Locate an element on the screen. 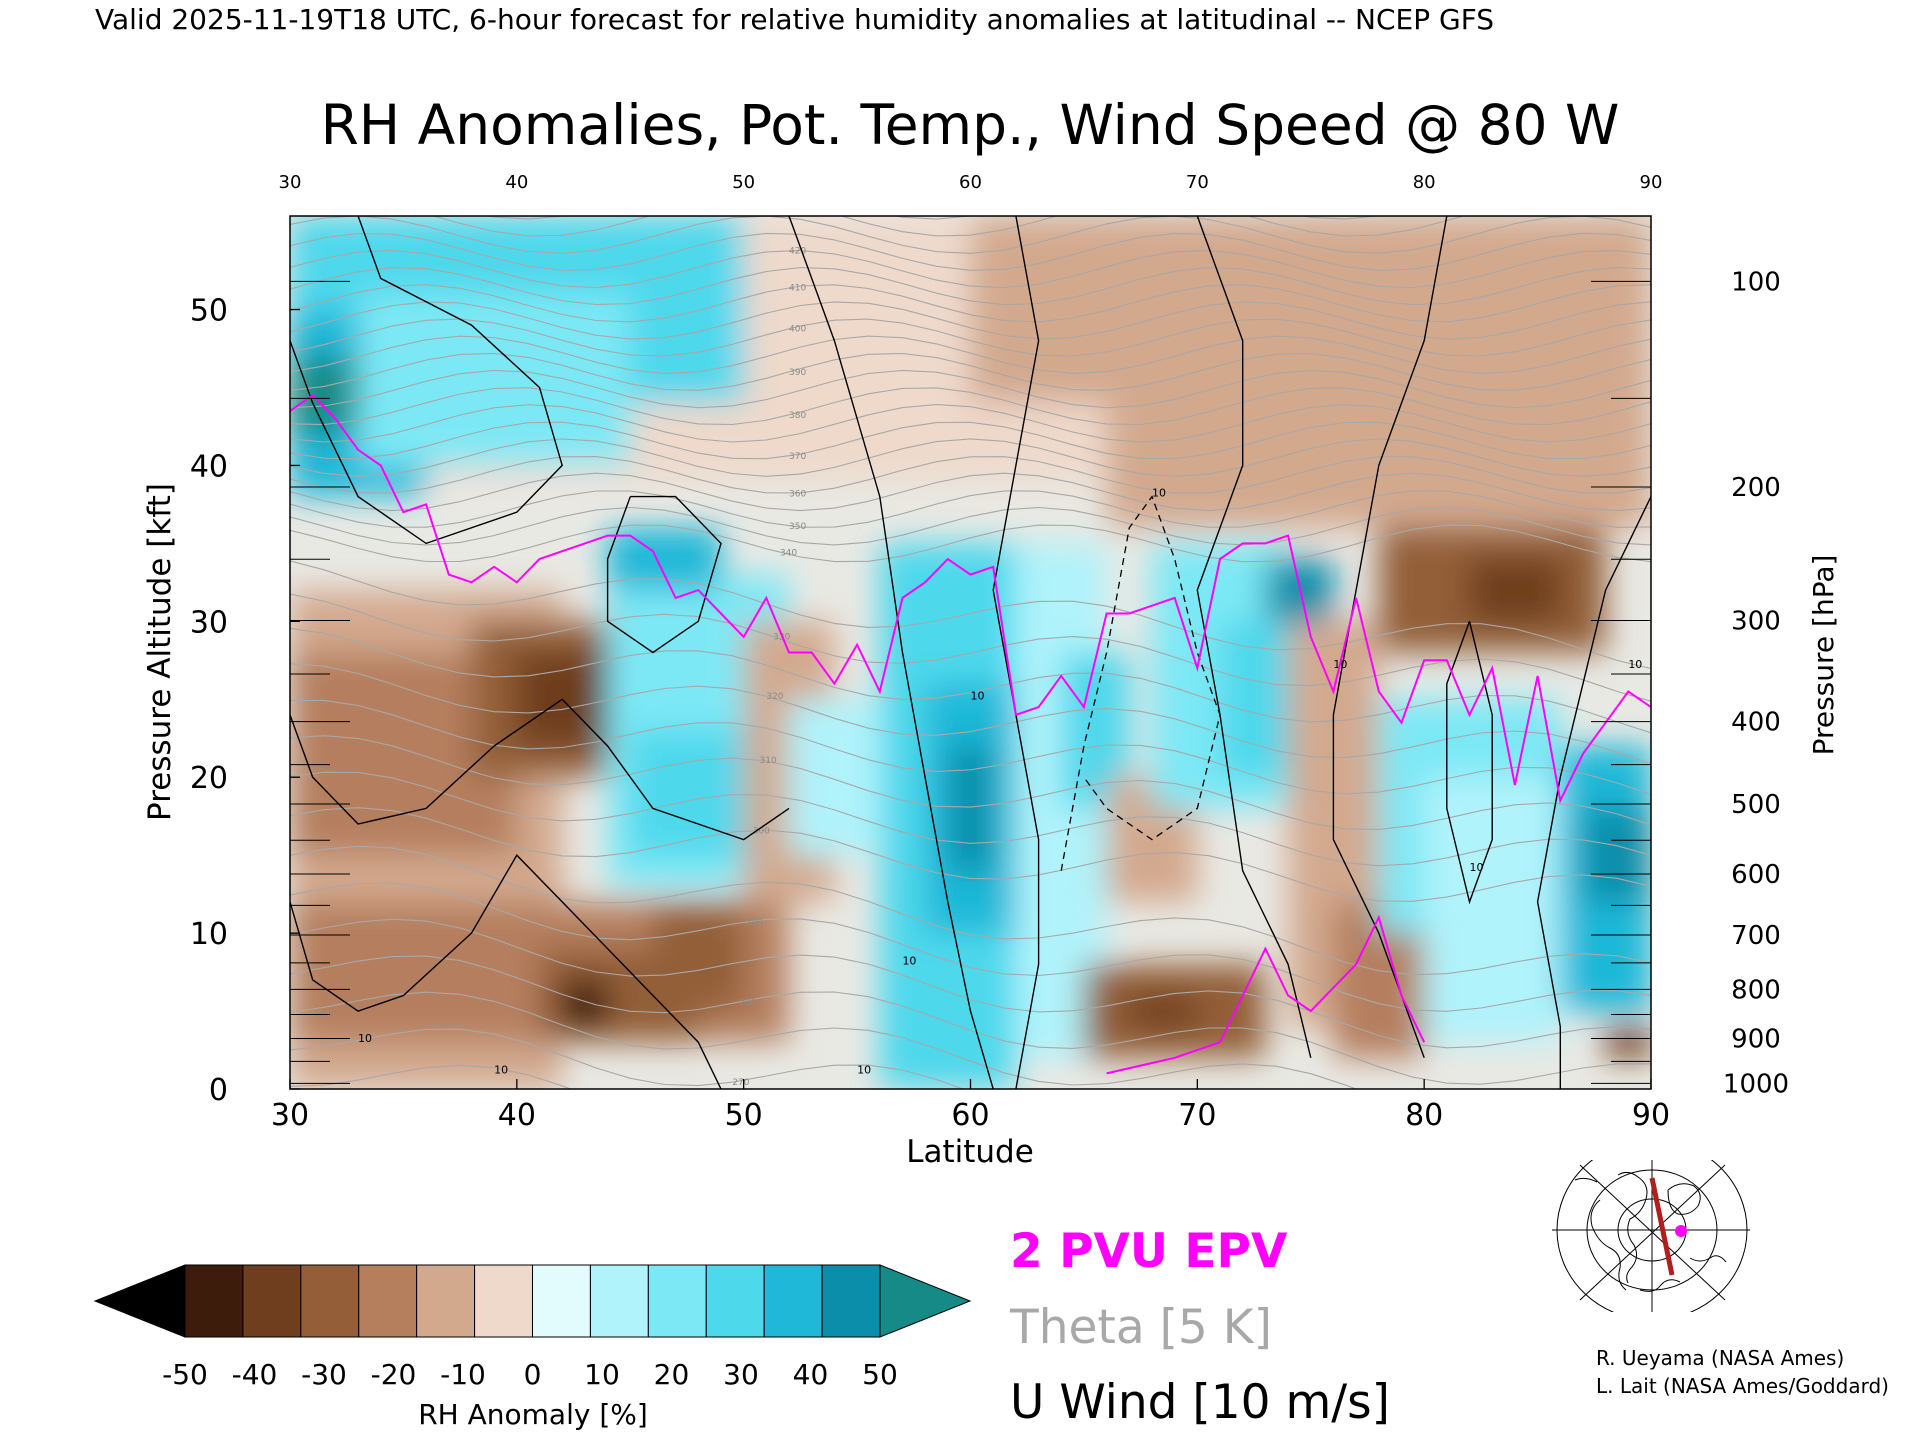 The width and height of the screenshot is (1920, 1444). colorbar-tick-label: 10 is located at coordinates (602, 1374).